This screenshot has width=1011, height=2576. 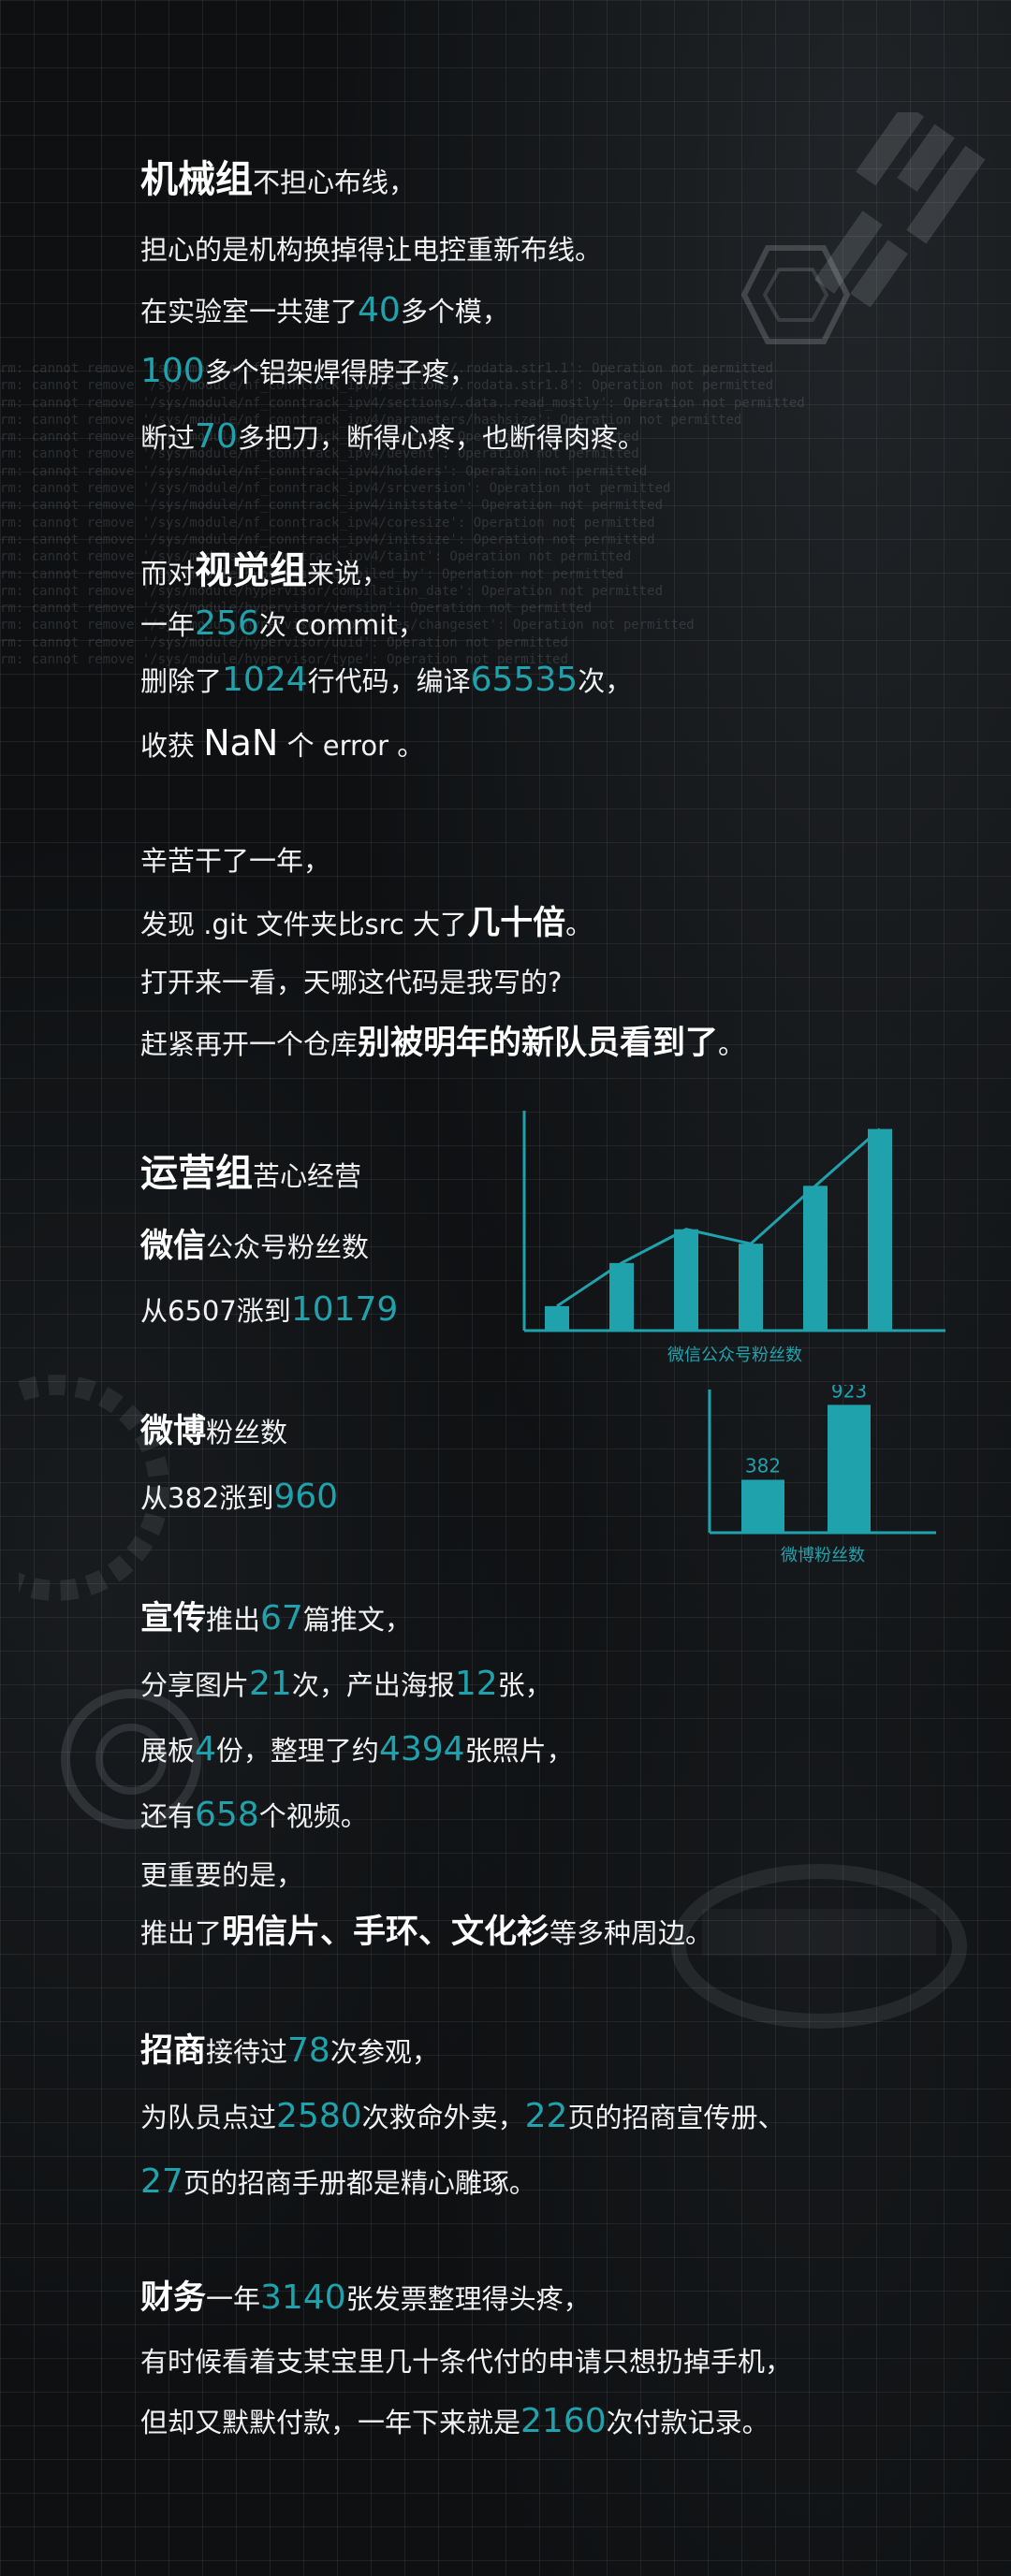 What do you see at coordinates (173, 1618) in the screenshot?
I see `promo-heading: 宣传` at bounding box center [173, 1618].